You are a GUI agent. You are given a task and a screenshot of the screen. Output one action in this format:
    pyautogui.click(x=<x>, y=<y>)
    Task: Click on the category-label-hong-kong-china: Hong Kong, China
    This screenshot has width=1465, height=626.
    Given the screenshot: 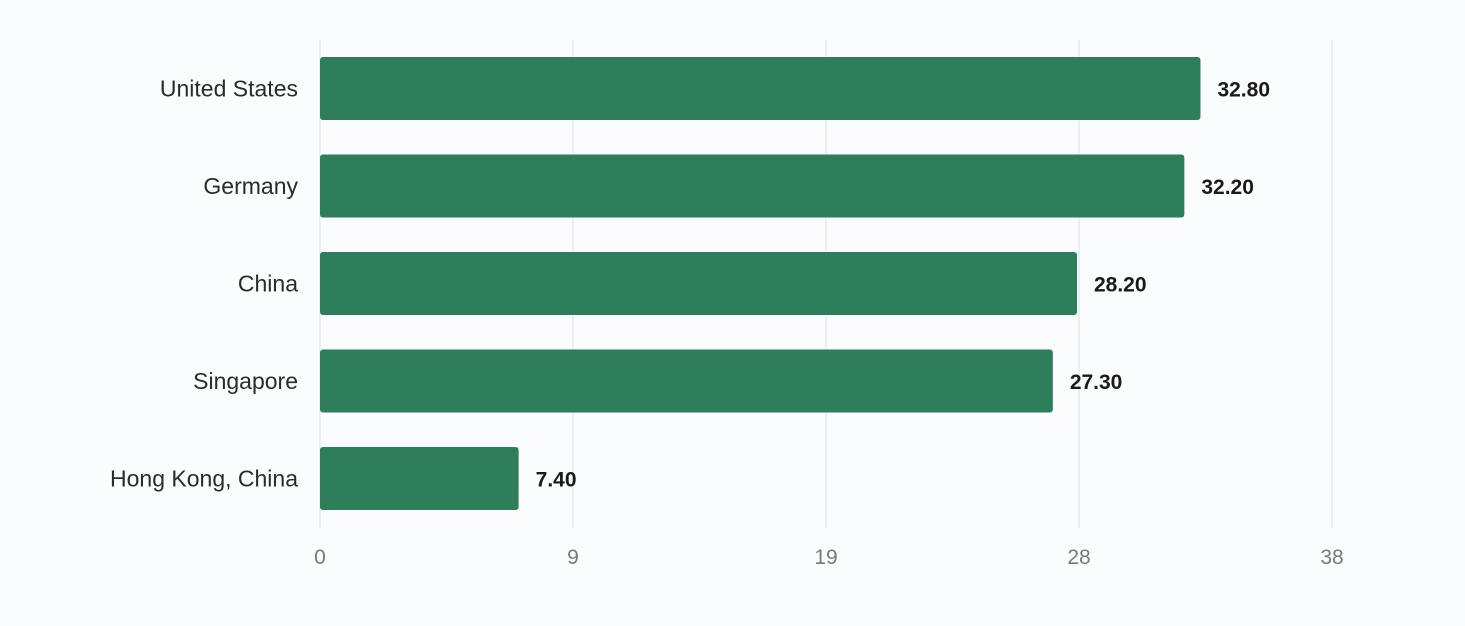 What is the action you would take?
    pyautogui.click(x=204, y=479)
    